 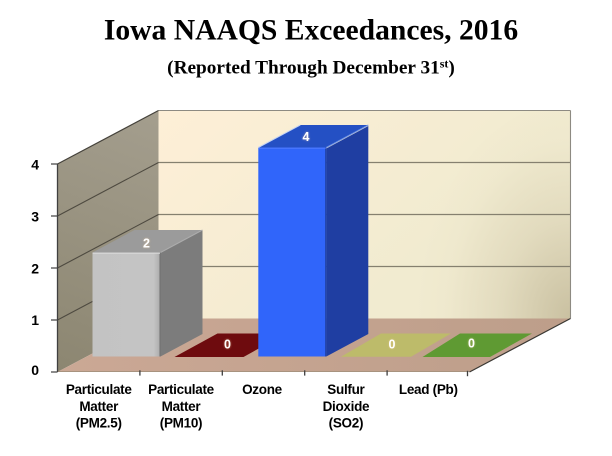 I want to click on svg-text: Lead (Pb), so click(x=428, y=389).